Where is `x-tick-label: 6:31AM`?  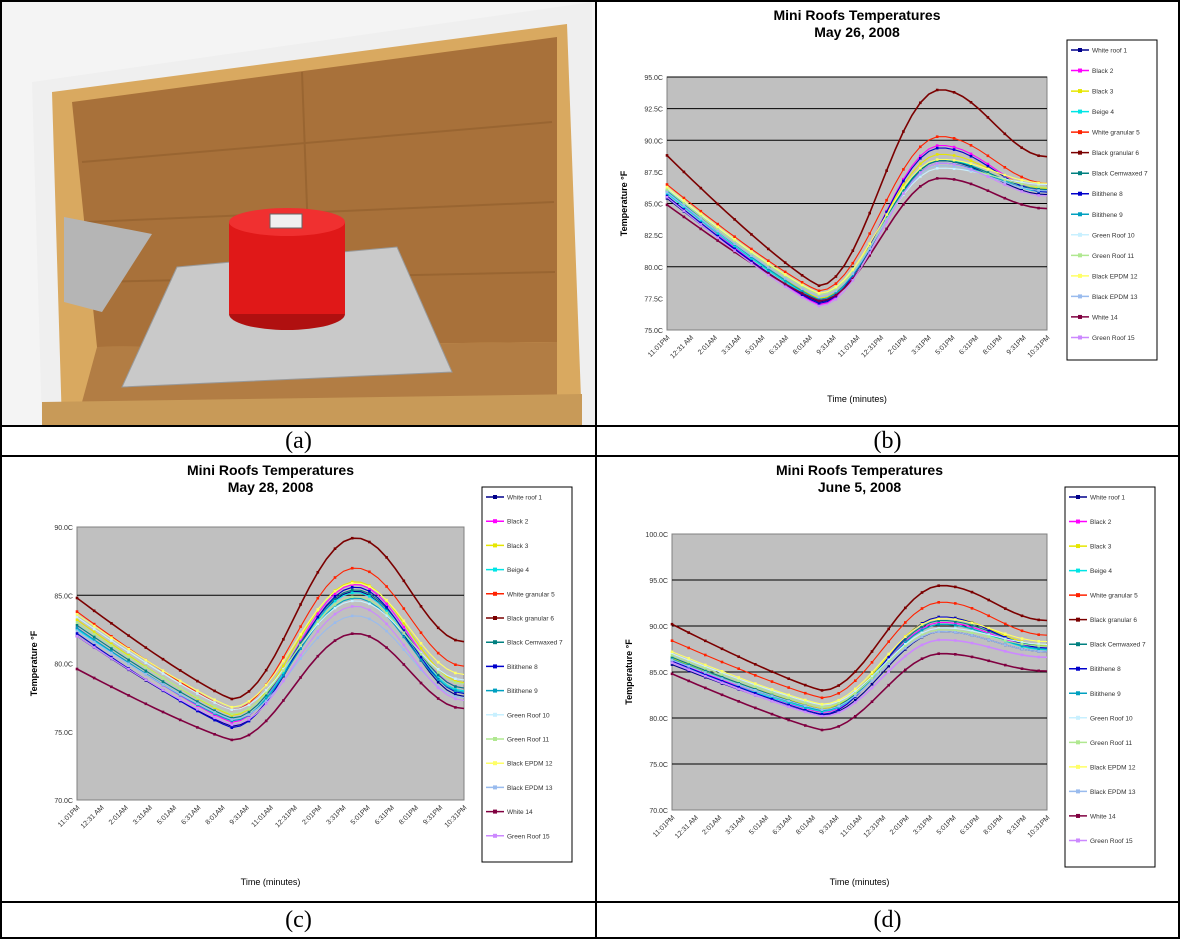 x-tick-label: 6:31AM is located at coordinates (779, 345).